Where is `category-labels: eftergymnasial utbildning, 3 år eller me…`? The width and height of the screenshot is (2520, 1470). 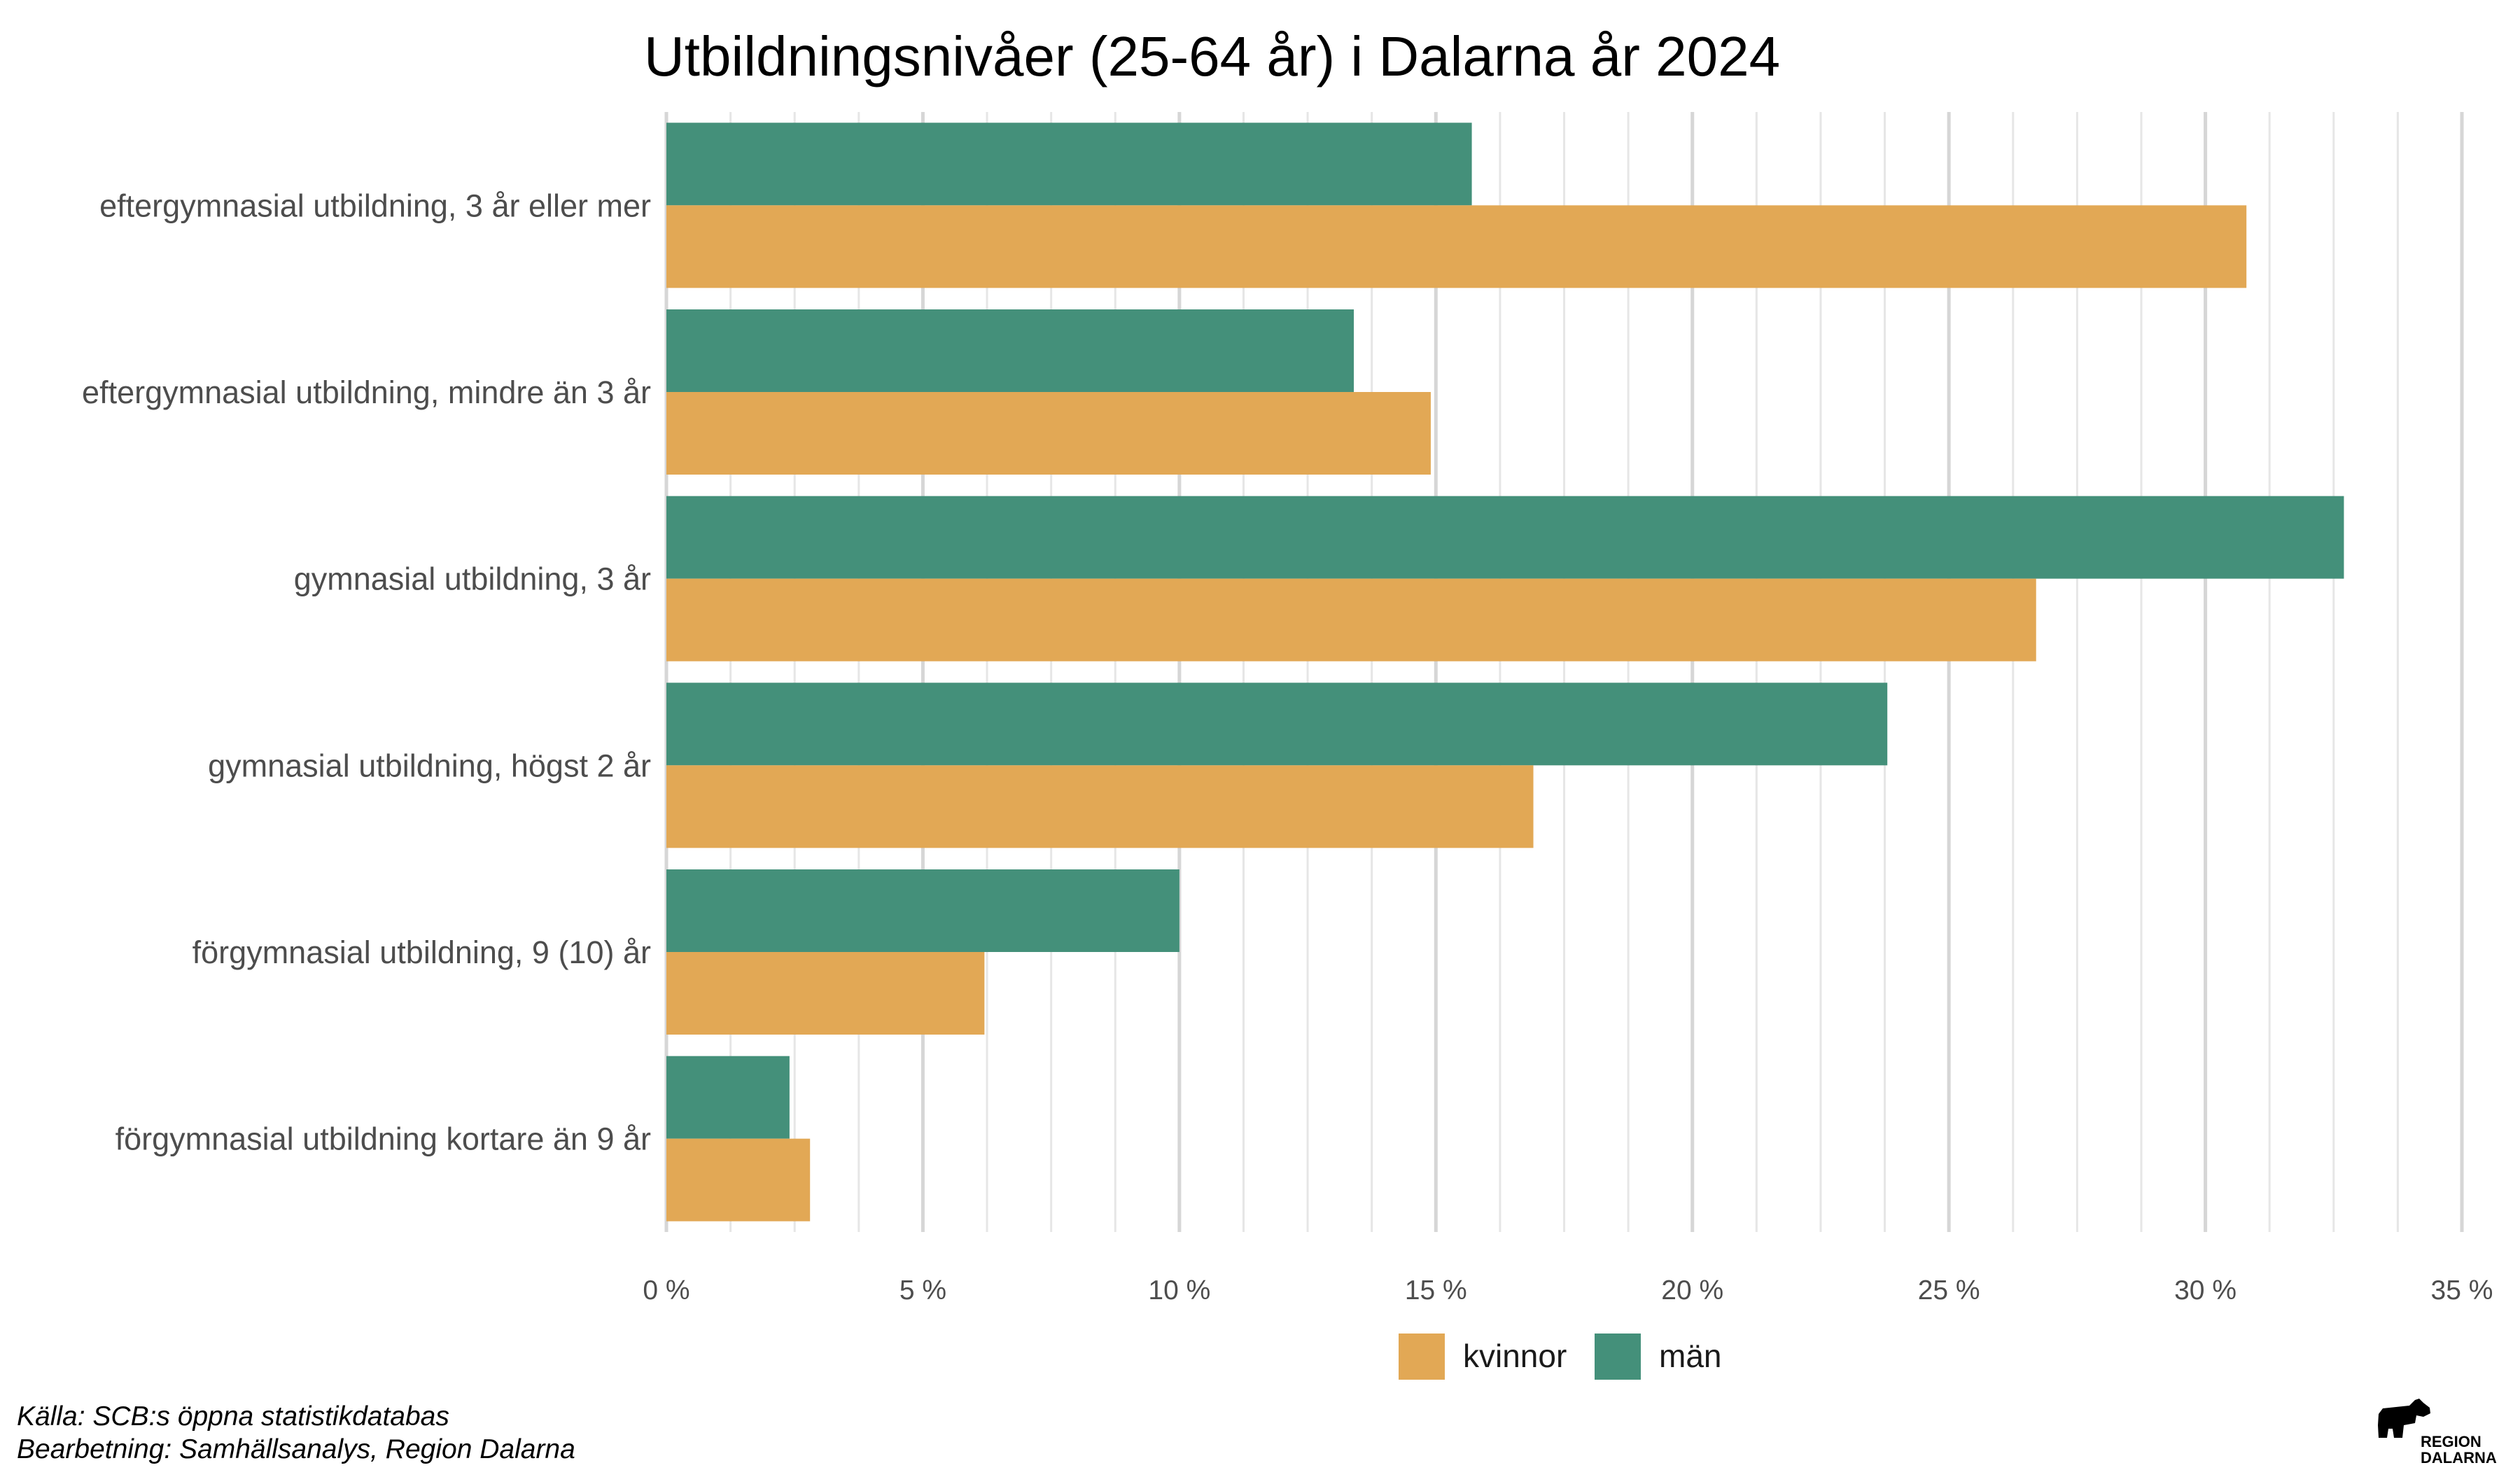
category-labels: eftergymnasial utbildning, 3 år eller me… is located at coordinates (366, 672).